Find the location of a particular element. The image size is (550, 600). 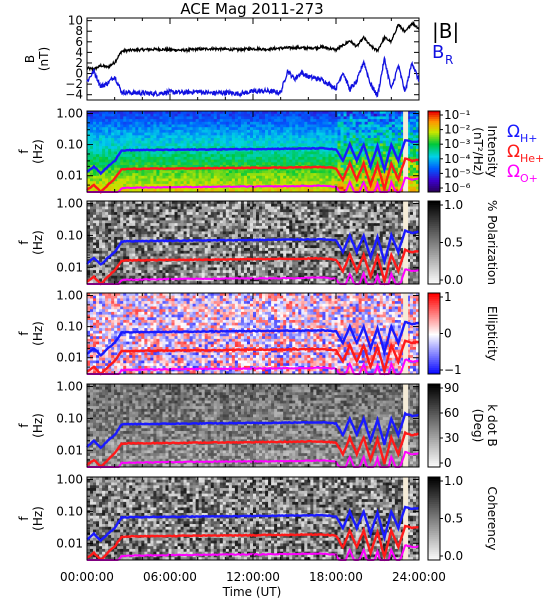

colorbar-label: % Polarization is located at coordinates (492, 242).